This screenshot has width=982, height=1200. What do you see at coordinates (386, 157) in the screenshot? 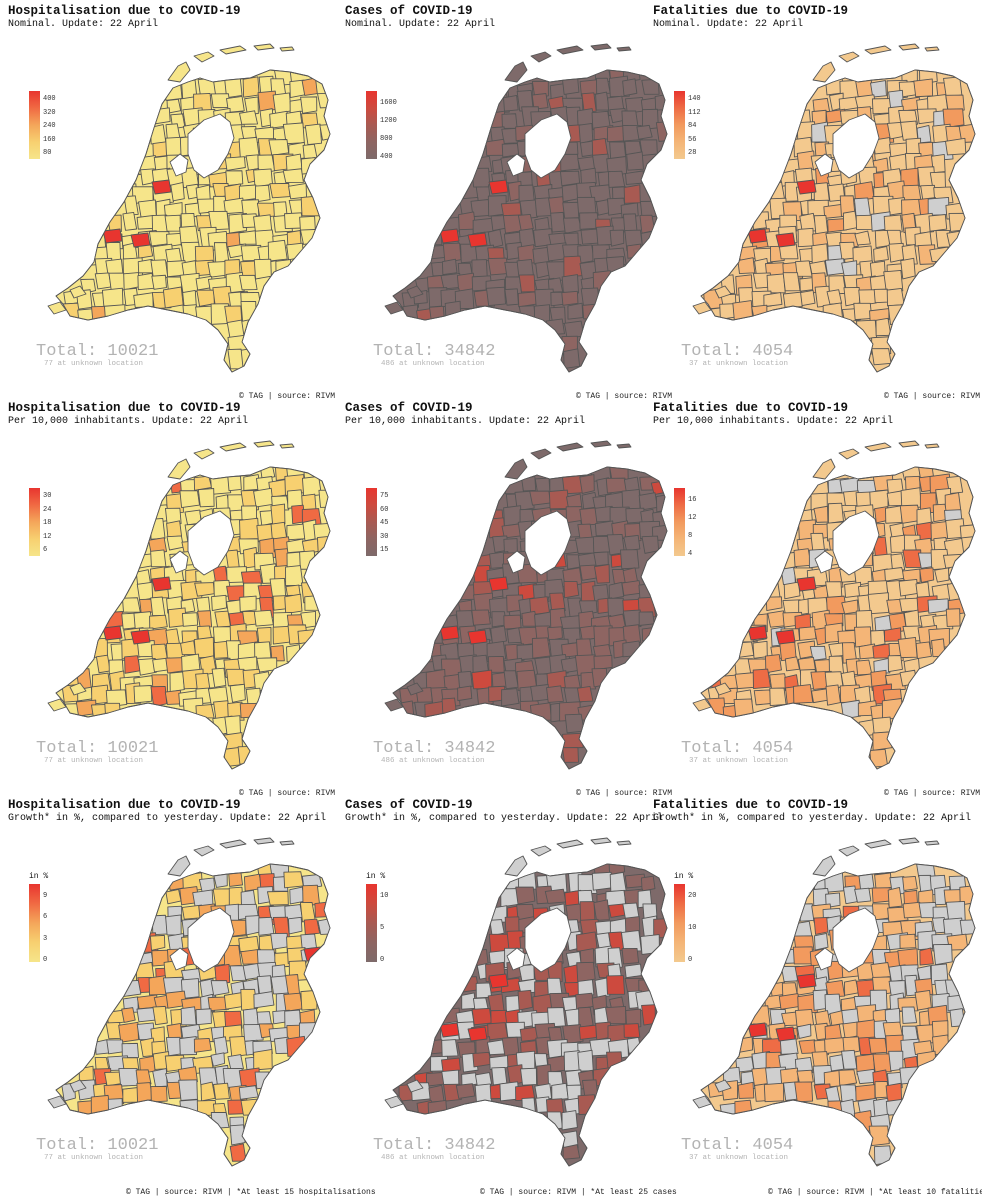
I see `legend-tick-label: 400` at bounding box center [386, 157].